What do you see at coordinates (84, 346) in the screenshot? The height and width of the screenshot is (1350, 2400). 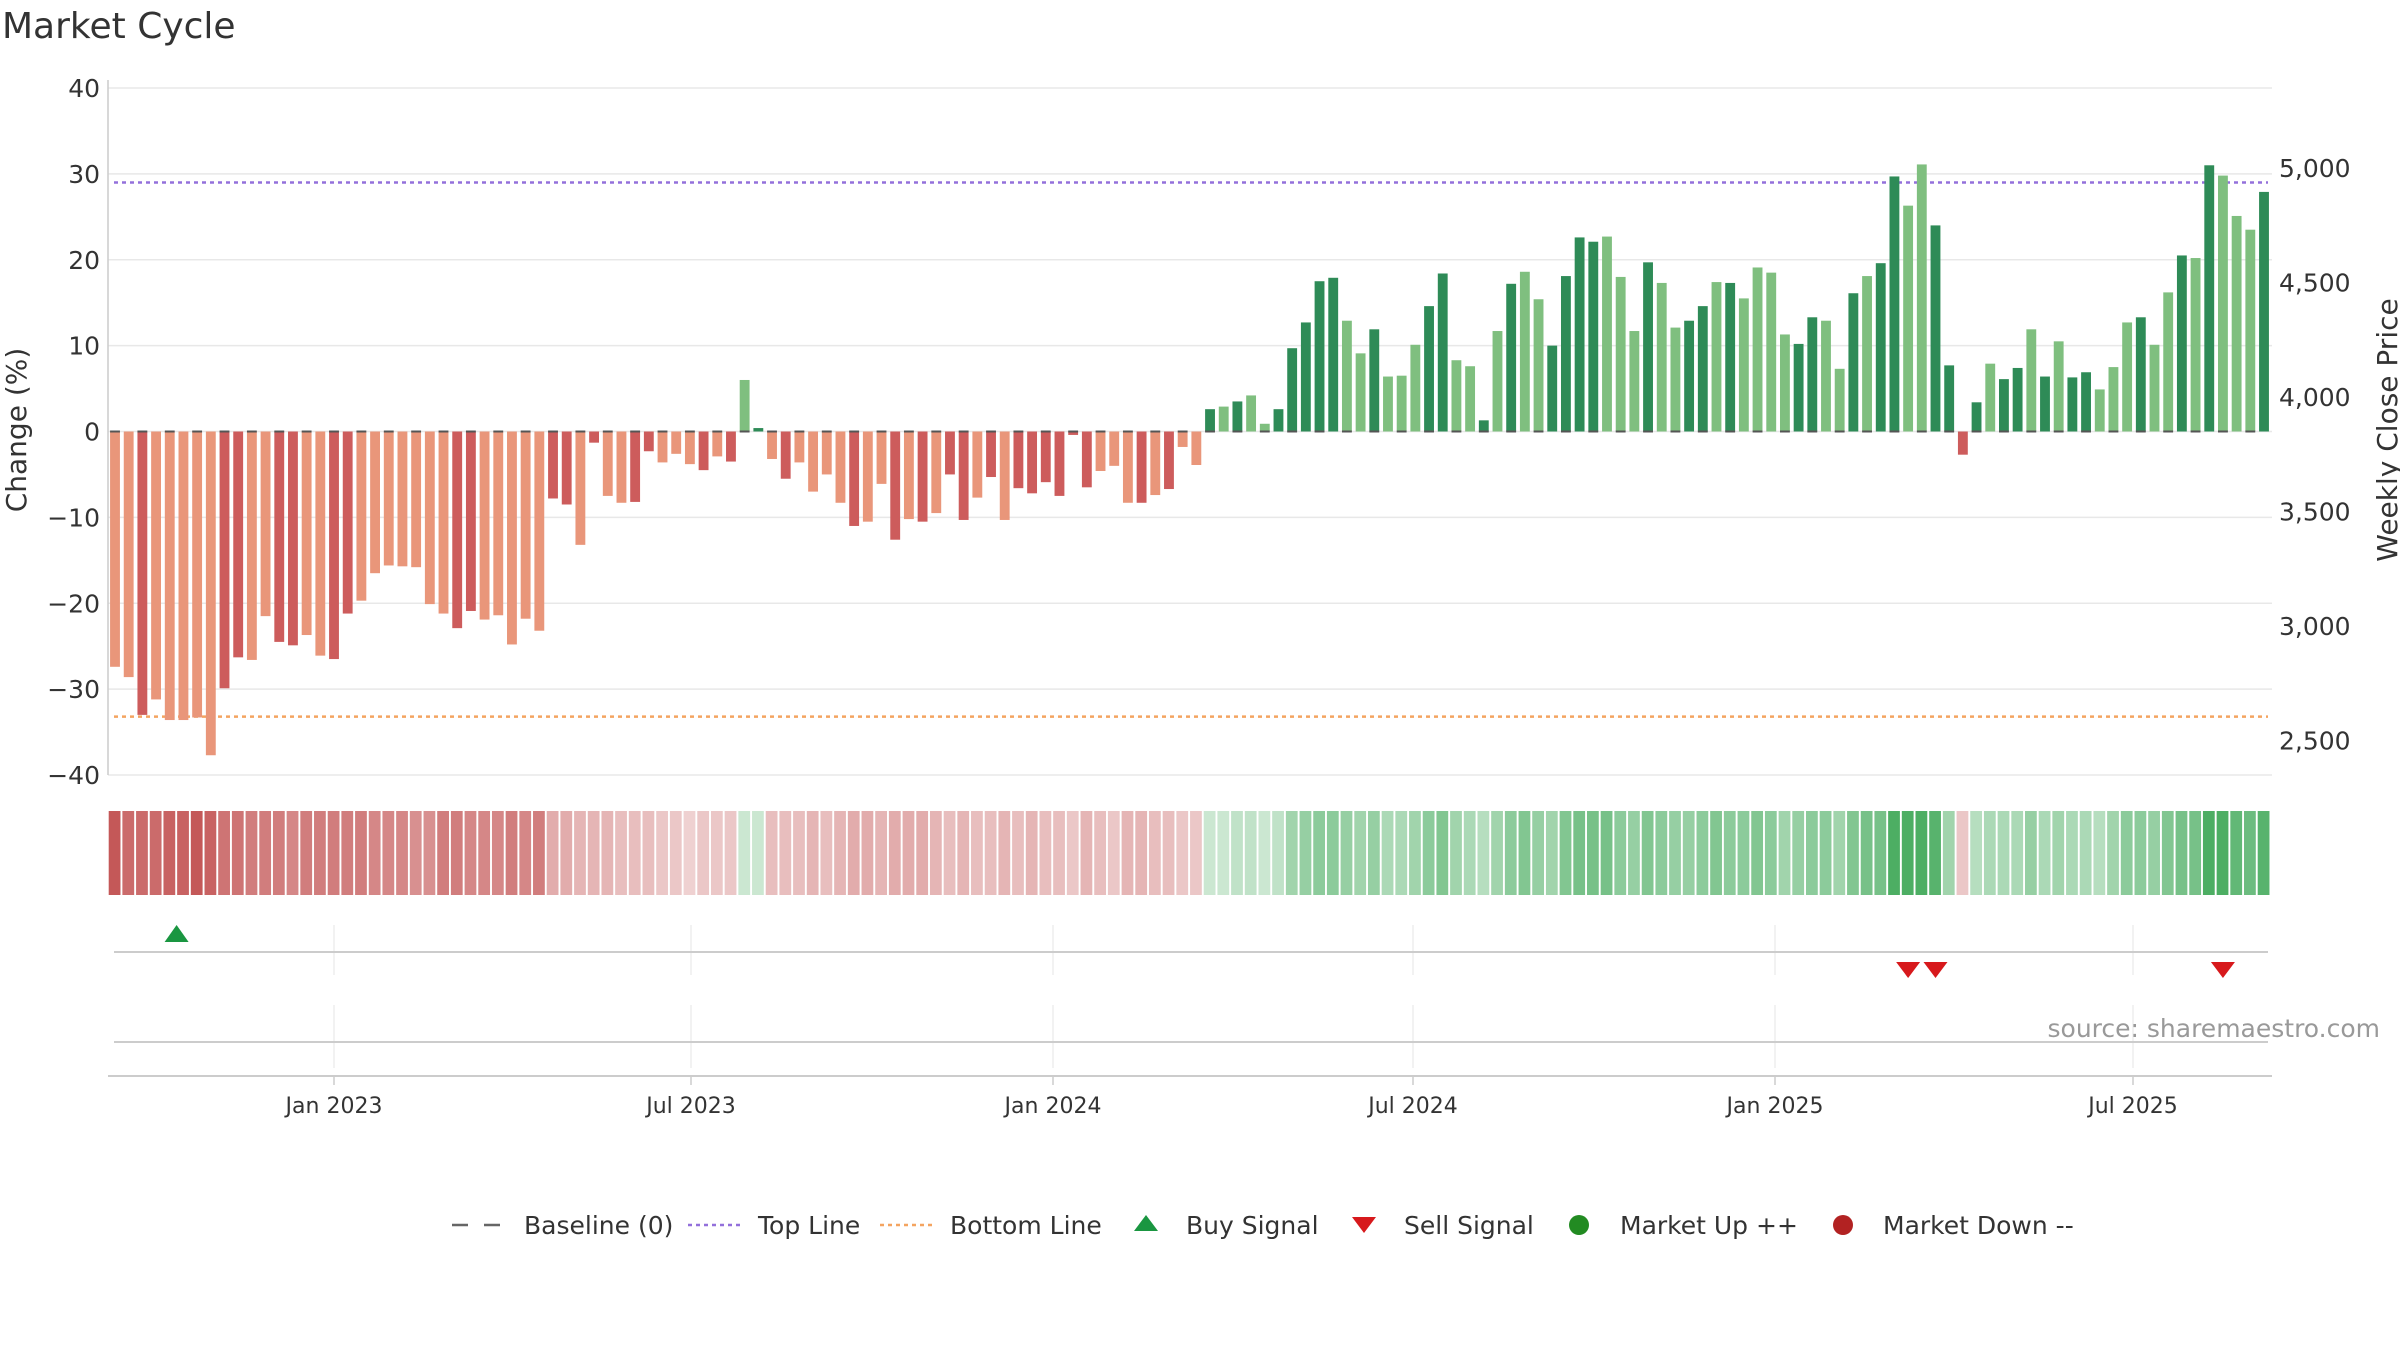 I see `y-tick-label: 10` at bounding box center [84, 346].